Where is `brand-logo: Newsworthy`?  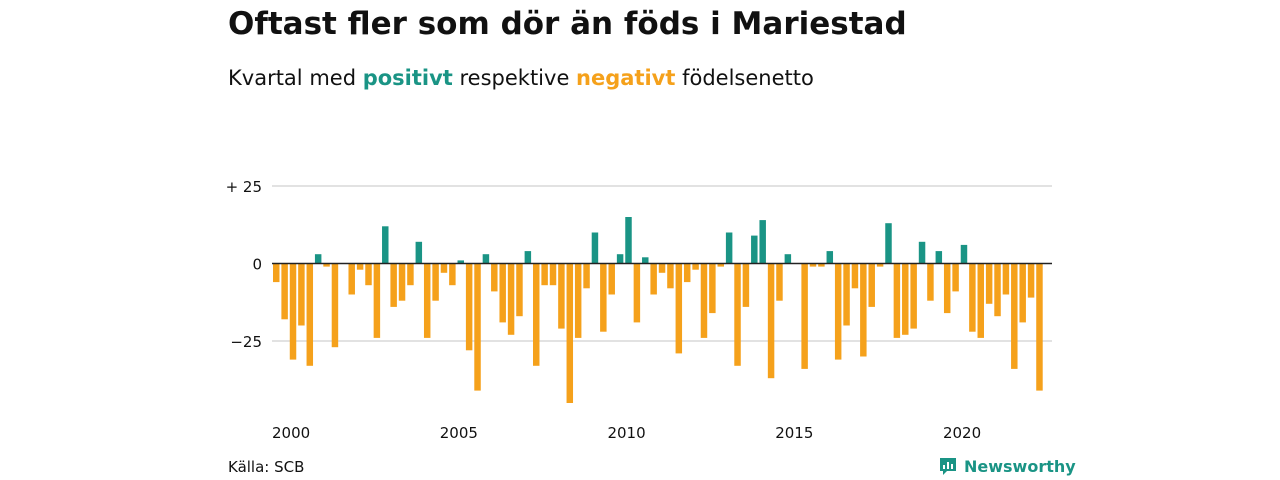
brand-logo: Newsworthy is located at coordinates (1007, 466).